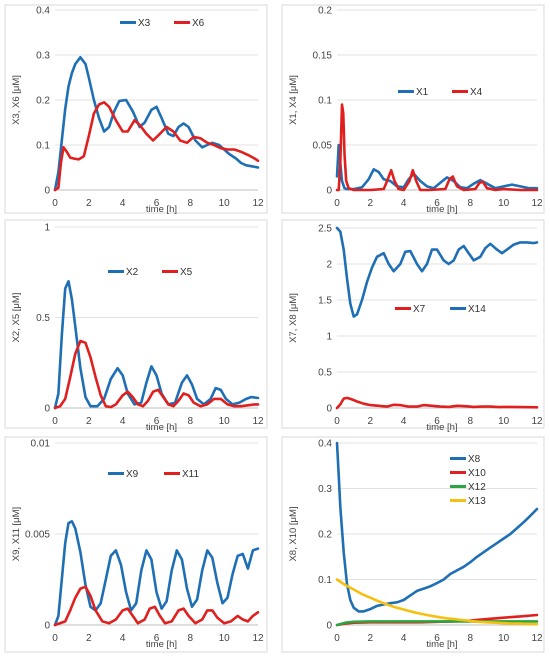  What do you see at coordinates (156, 573) in the screenshot?
I see `series-line-x9` at bounding box center [156, 573].